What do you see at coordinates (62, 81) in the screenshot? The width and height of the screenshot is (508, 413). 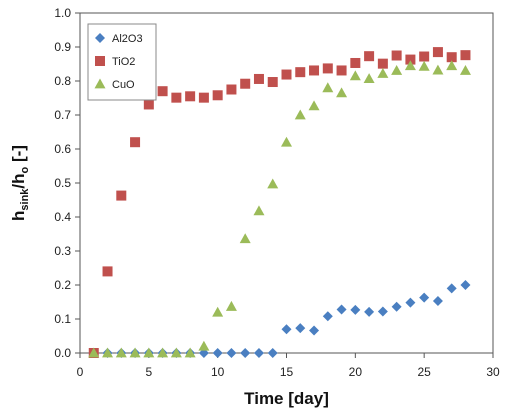 I see `y-tick-label: 0.8` at bounding box center [62, 81].